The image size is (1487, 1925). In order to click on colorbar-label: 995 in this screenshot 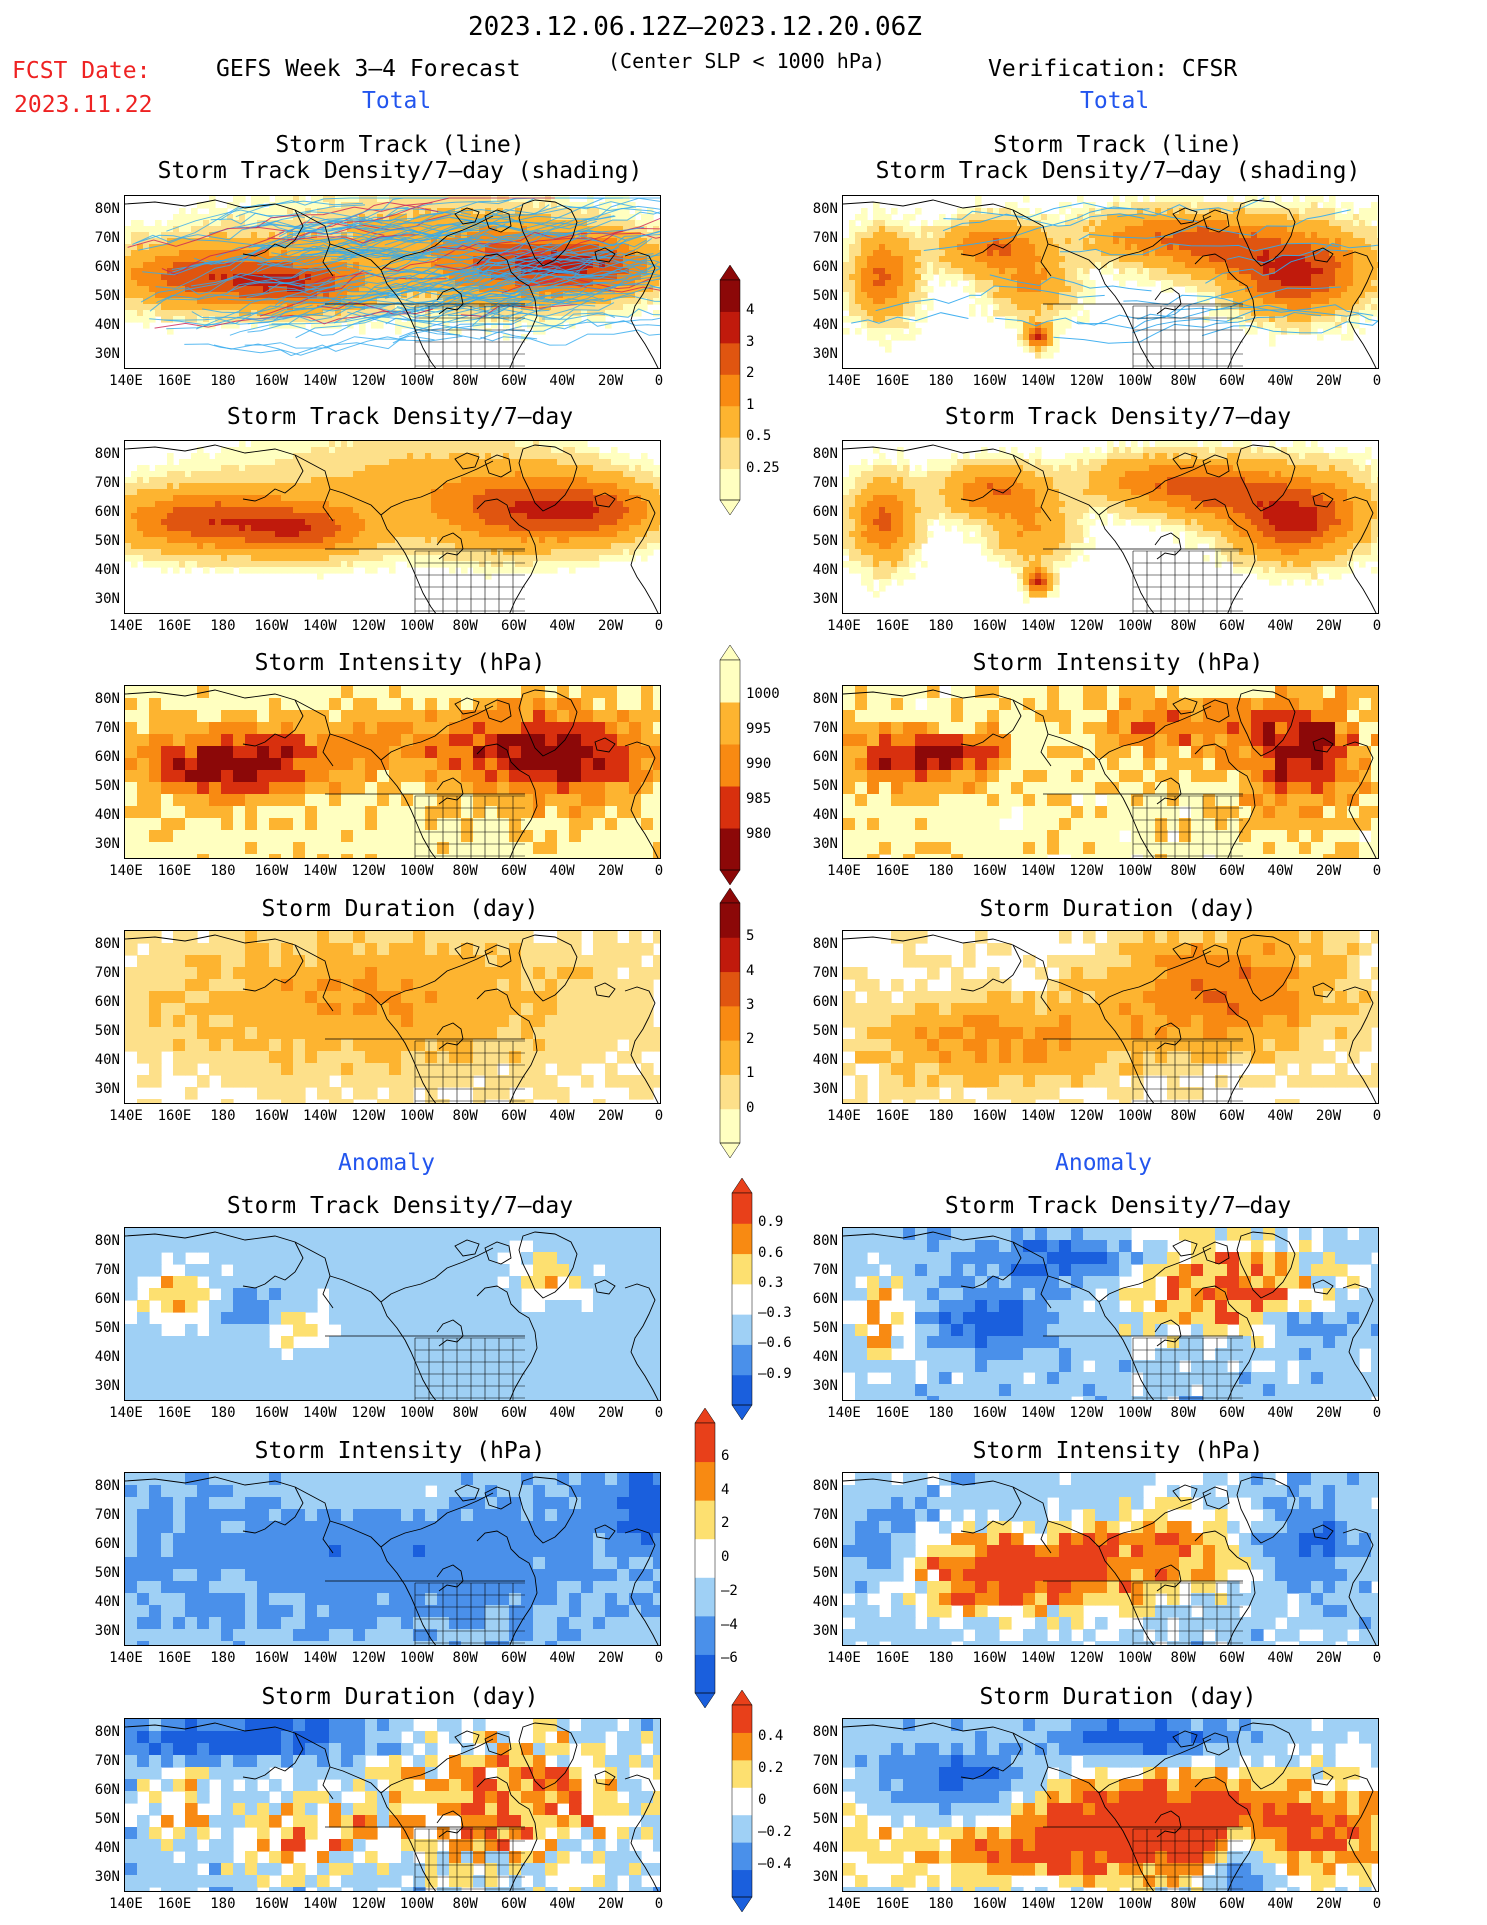, I will do `click(759, 729)`.